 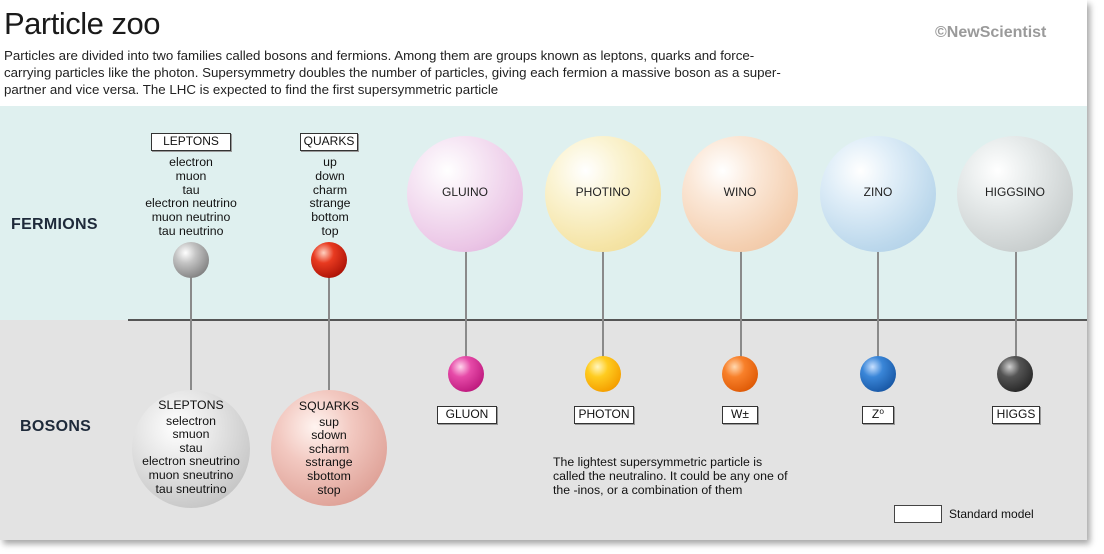 I want to click on list-item: sbottom, so click(x=329, y=475).